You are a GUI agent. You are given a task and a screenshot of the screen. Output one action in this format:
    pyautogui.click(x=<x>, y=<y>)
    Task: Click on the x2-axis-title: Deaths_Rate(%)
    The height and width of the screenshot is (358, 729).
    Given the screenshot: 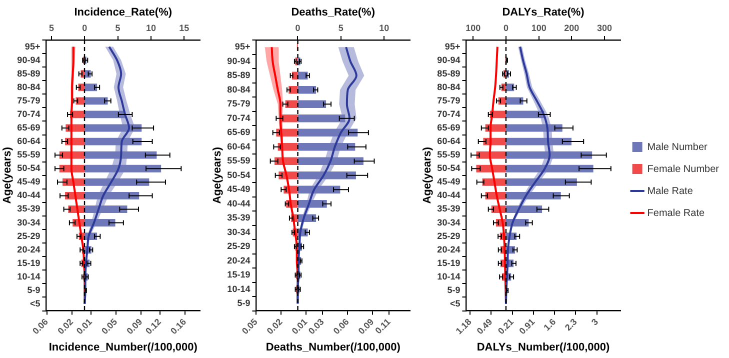 What is the action you would take?
    pyautogui.click(x=333, y=12)
    